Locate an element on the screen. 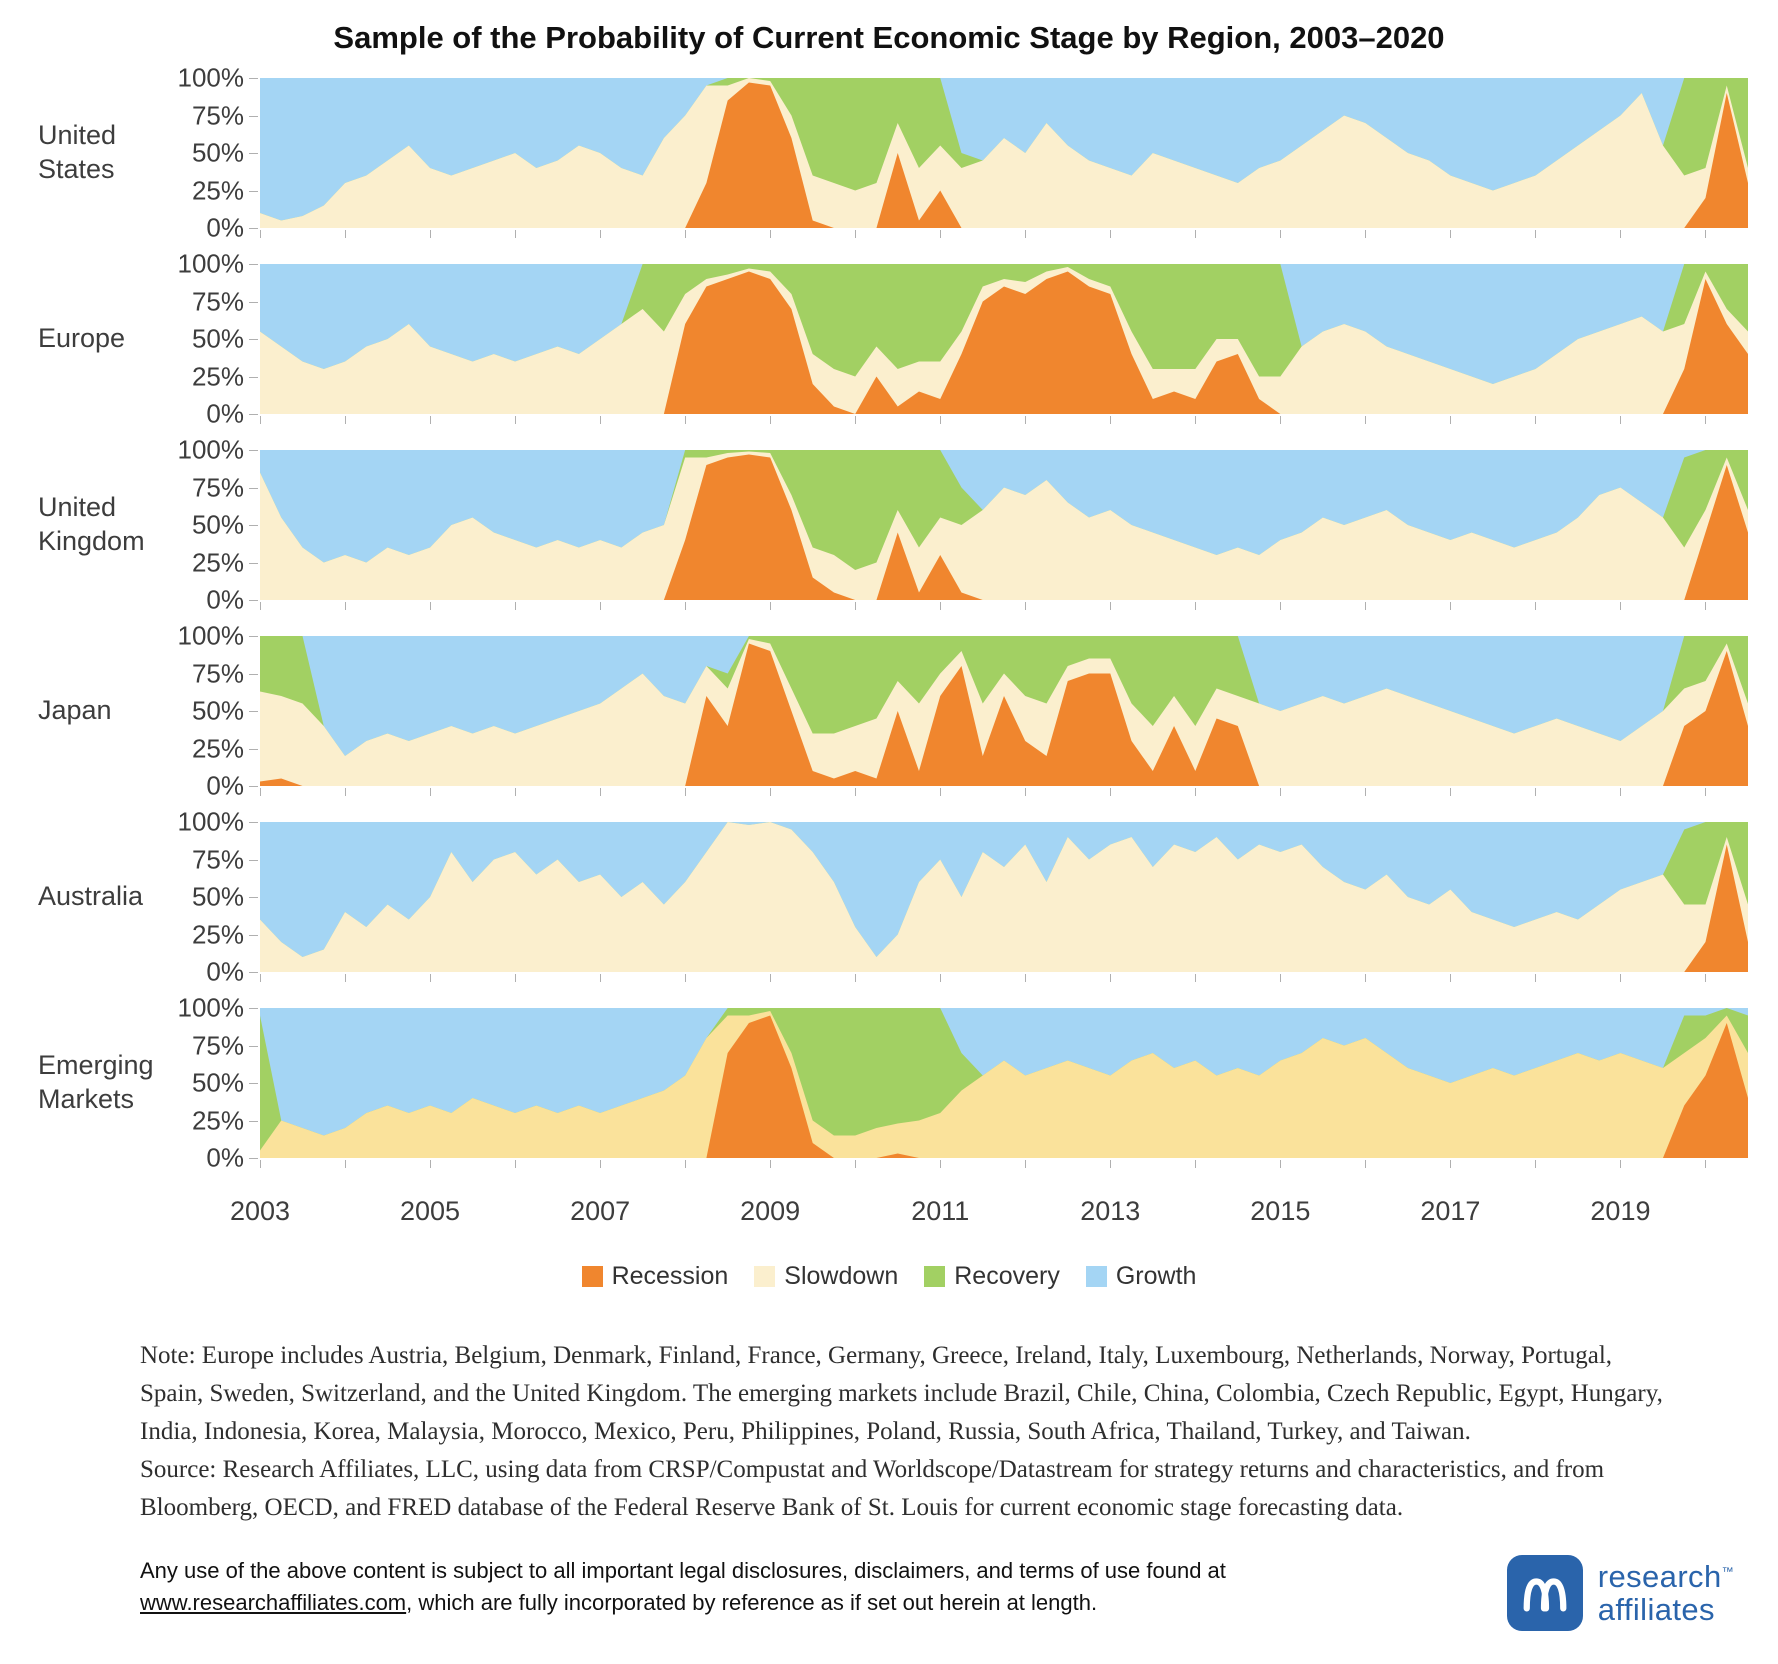  chart-row: Europe 100% 75% 50% 25% 0% is located at coordinates (889, 339).